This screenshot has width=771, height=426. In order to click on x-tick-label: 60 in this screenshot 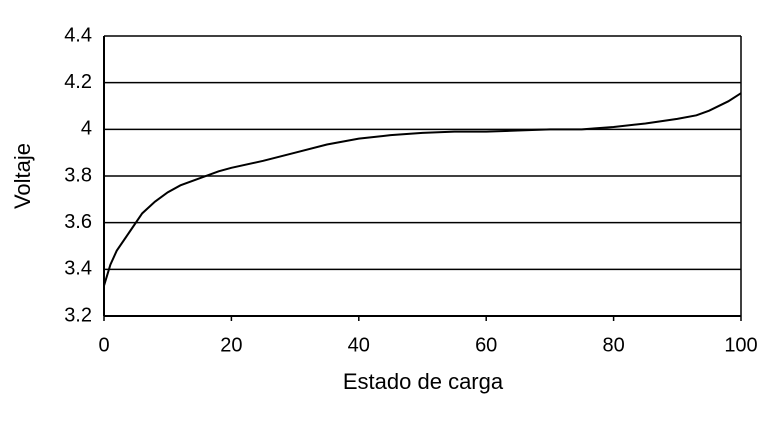, I will do `click(486, 345)`.